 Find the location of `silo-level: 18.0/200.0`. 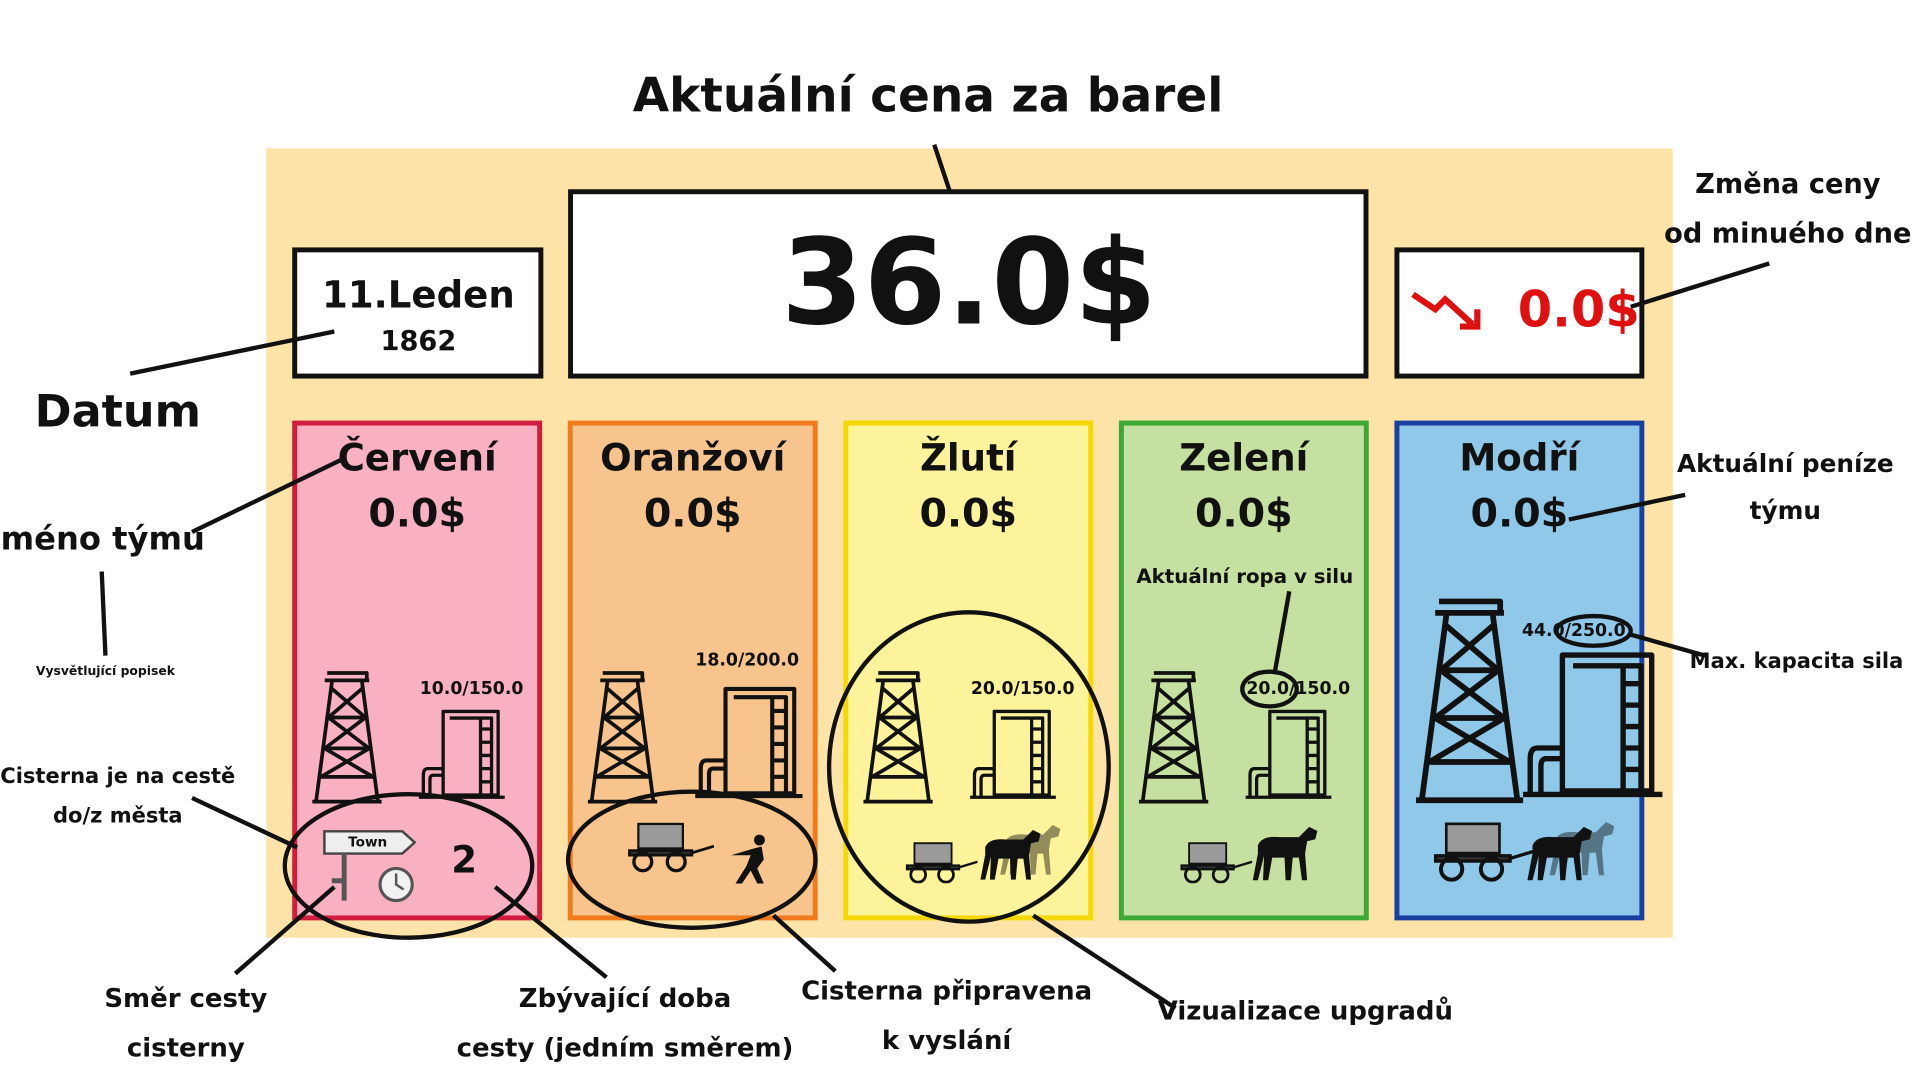

silo-level: 18.0/200.0 is located at coordinates (747, 661).